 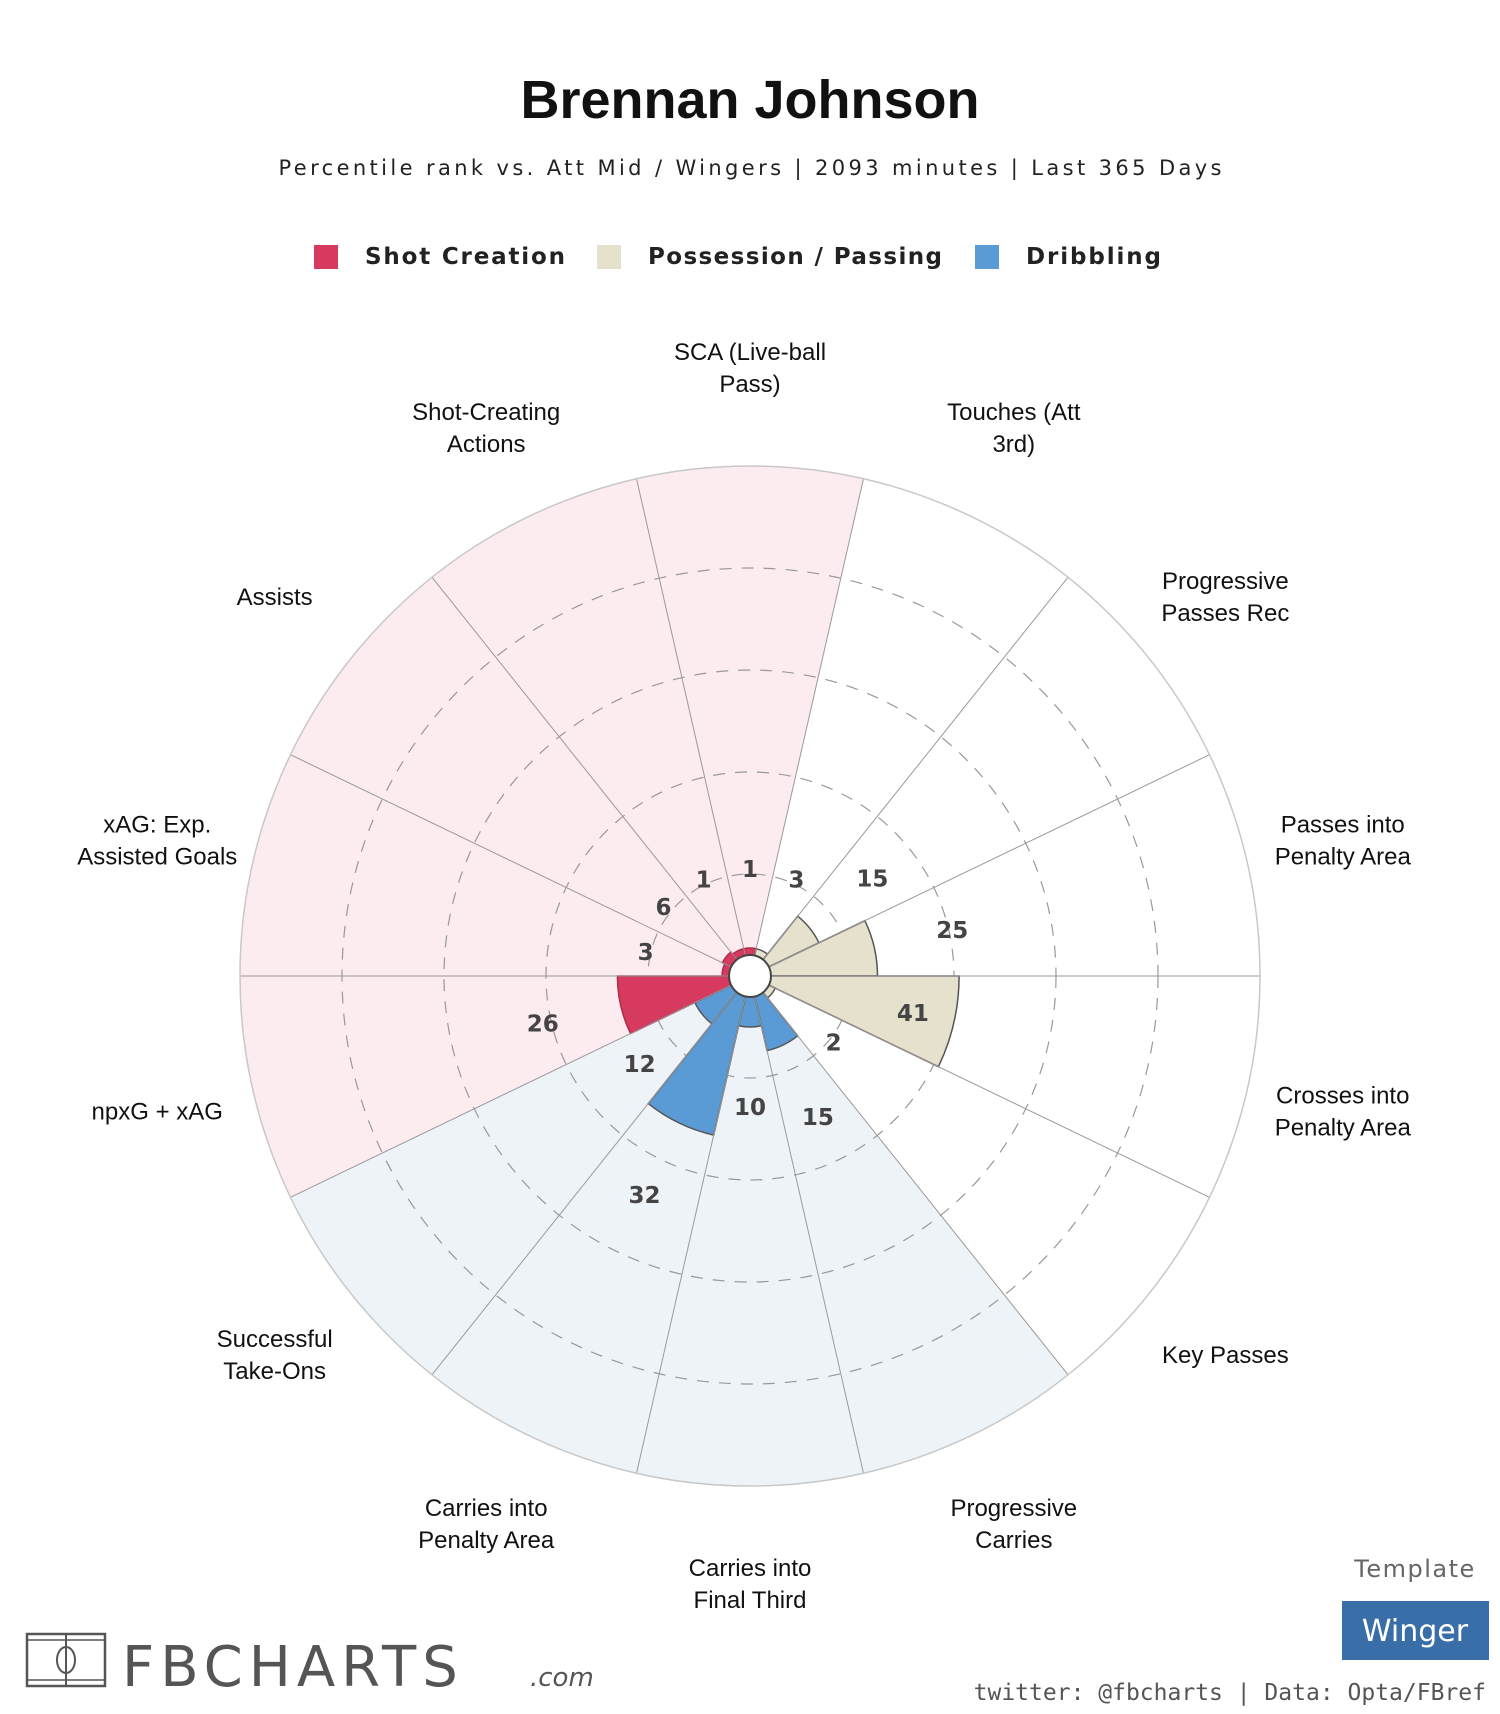 I want to click on legend-swatch-shot-creation, so click(x=326, y=257).